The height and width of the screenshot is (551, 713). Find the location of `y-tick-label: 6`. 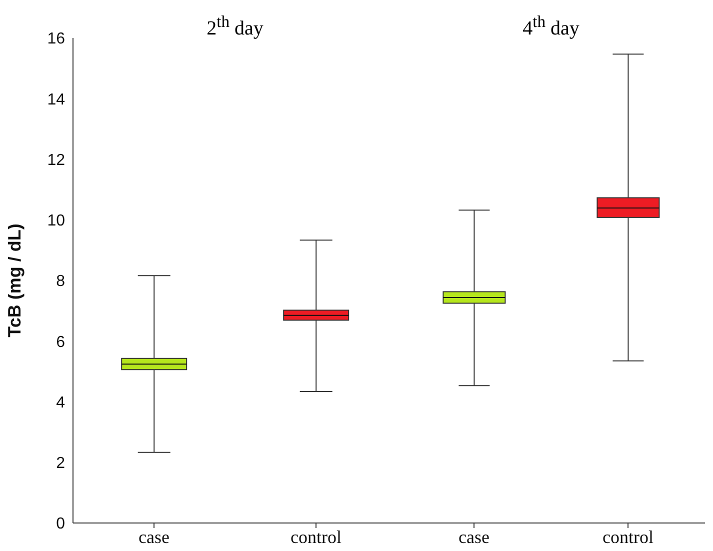

y-tick-label: 6 is located at coordinates (61, 342).